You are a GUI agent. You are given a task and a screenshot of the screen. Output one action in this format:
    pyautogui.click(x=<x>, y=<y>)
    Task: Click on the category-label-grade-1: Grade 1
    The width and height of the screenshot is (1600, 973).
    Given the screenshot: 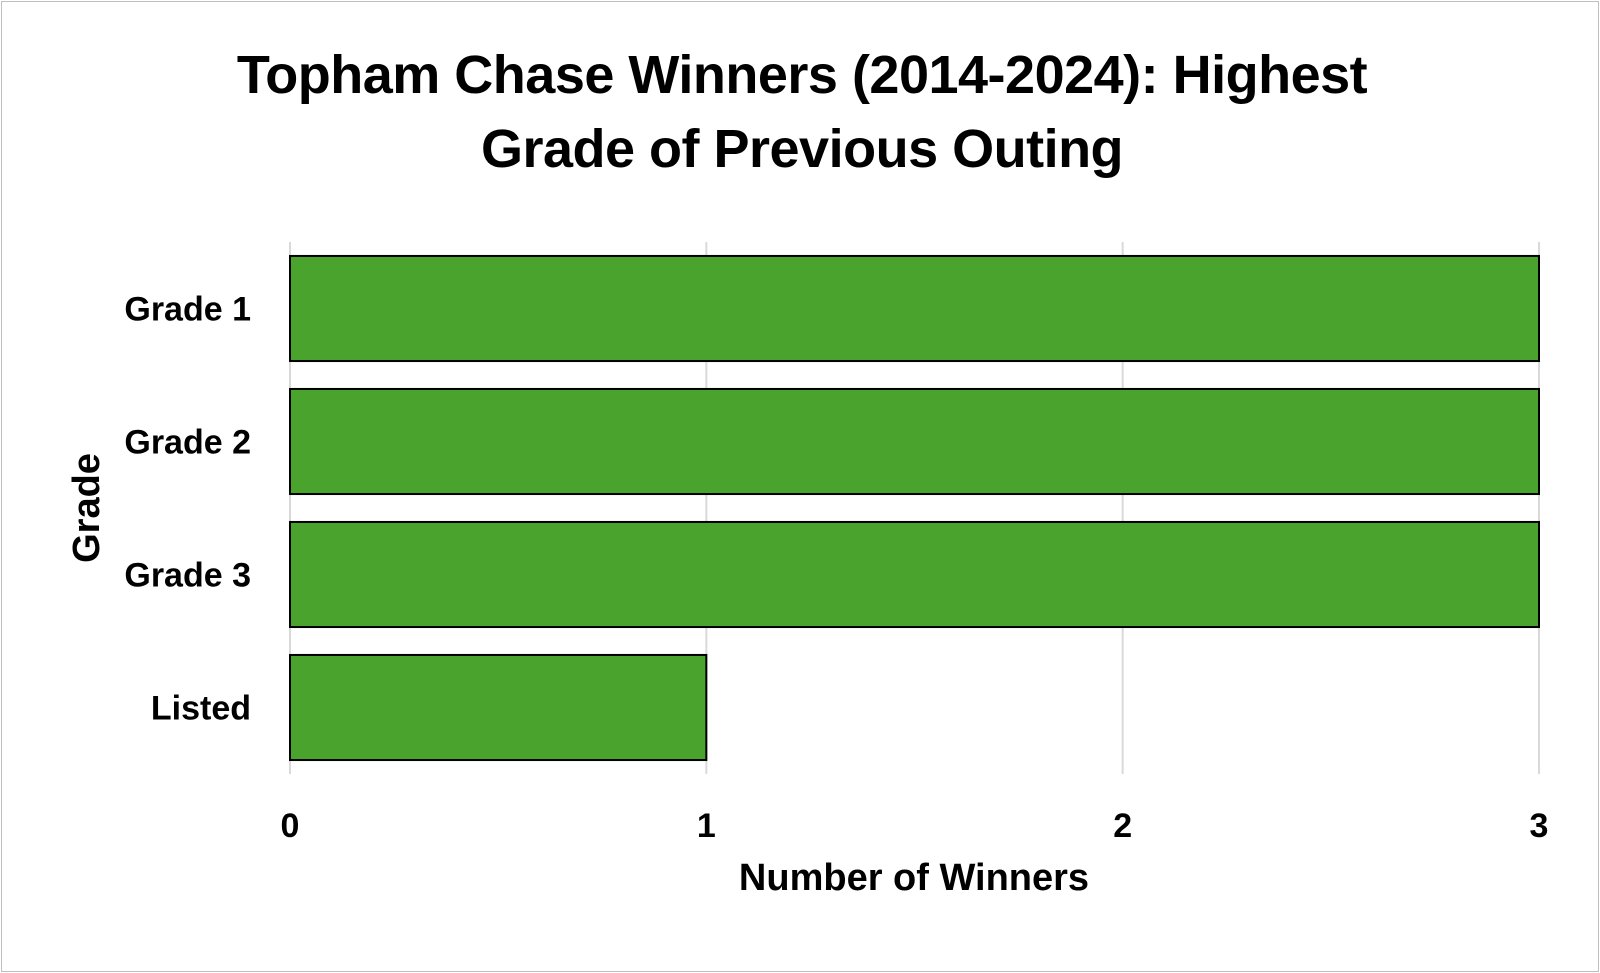 What is the action you would take?
    pyautogui.click(x=187, y=310)
    